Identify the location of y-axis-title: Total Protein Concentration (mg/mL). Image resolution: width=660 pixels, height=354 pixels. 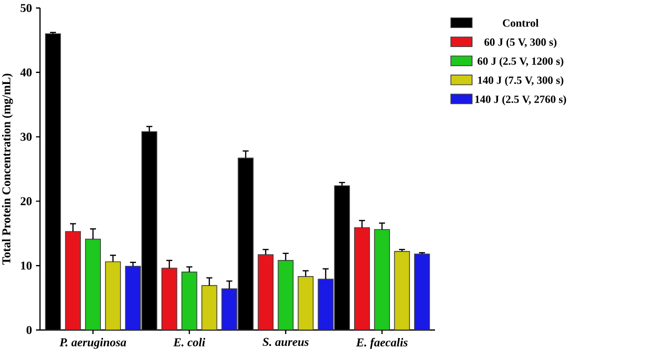
(7, 169).